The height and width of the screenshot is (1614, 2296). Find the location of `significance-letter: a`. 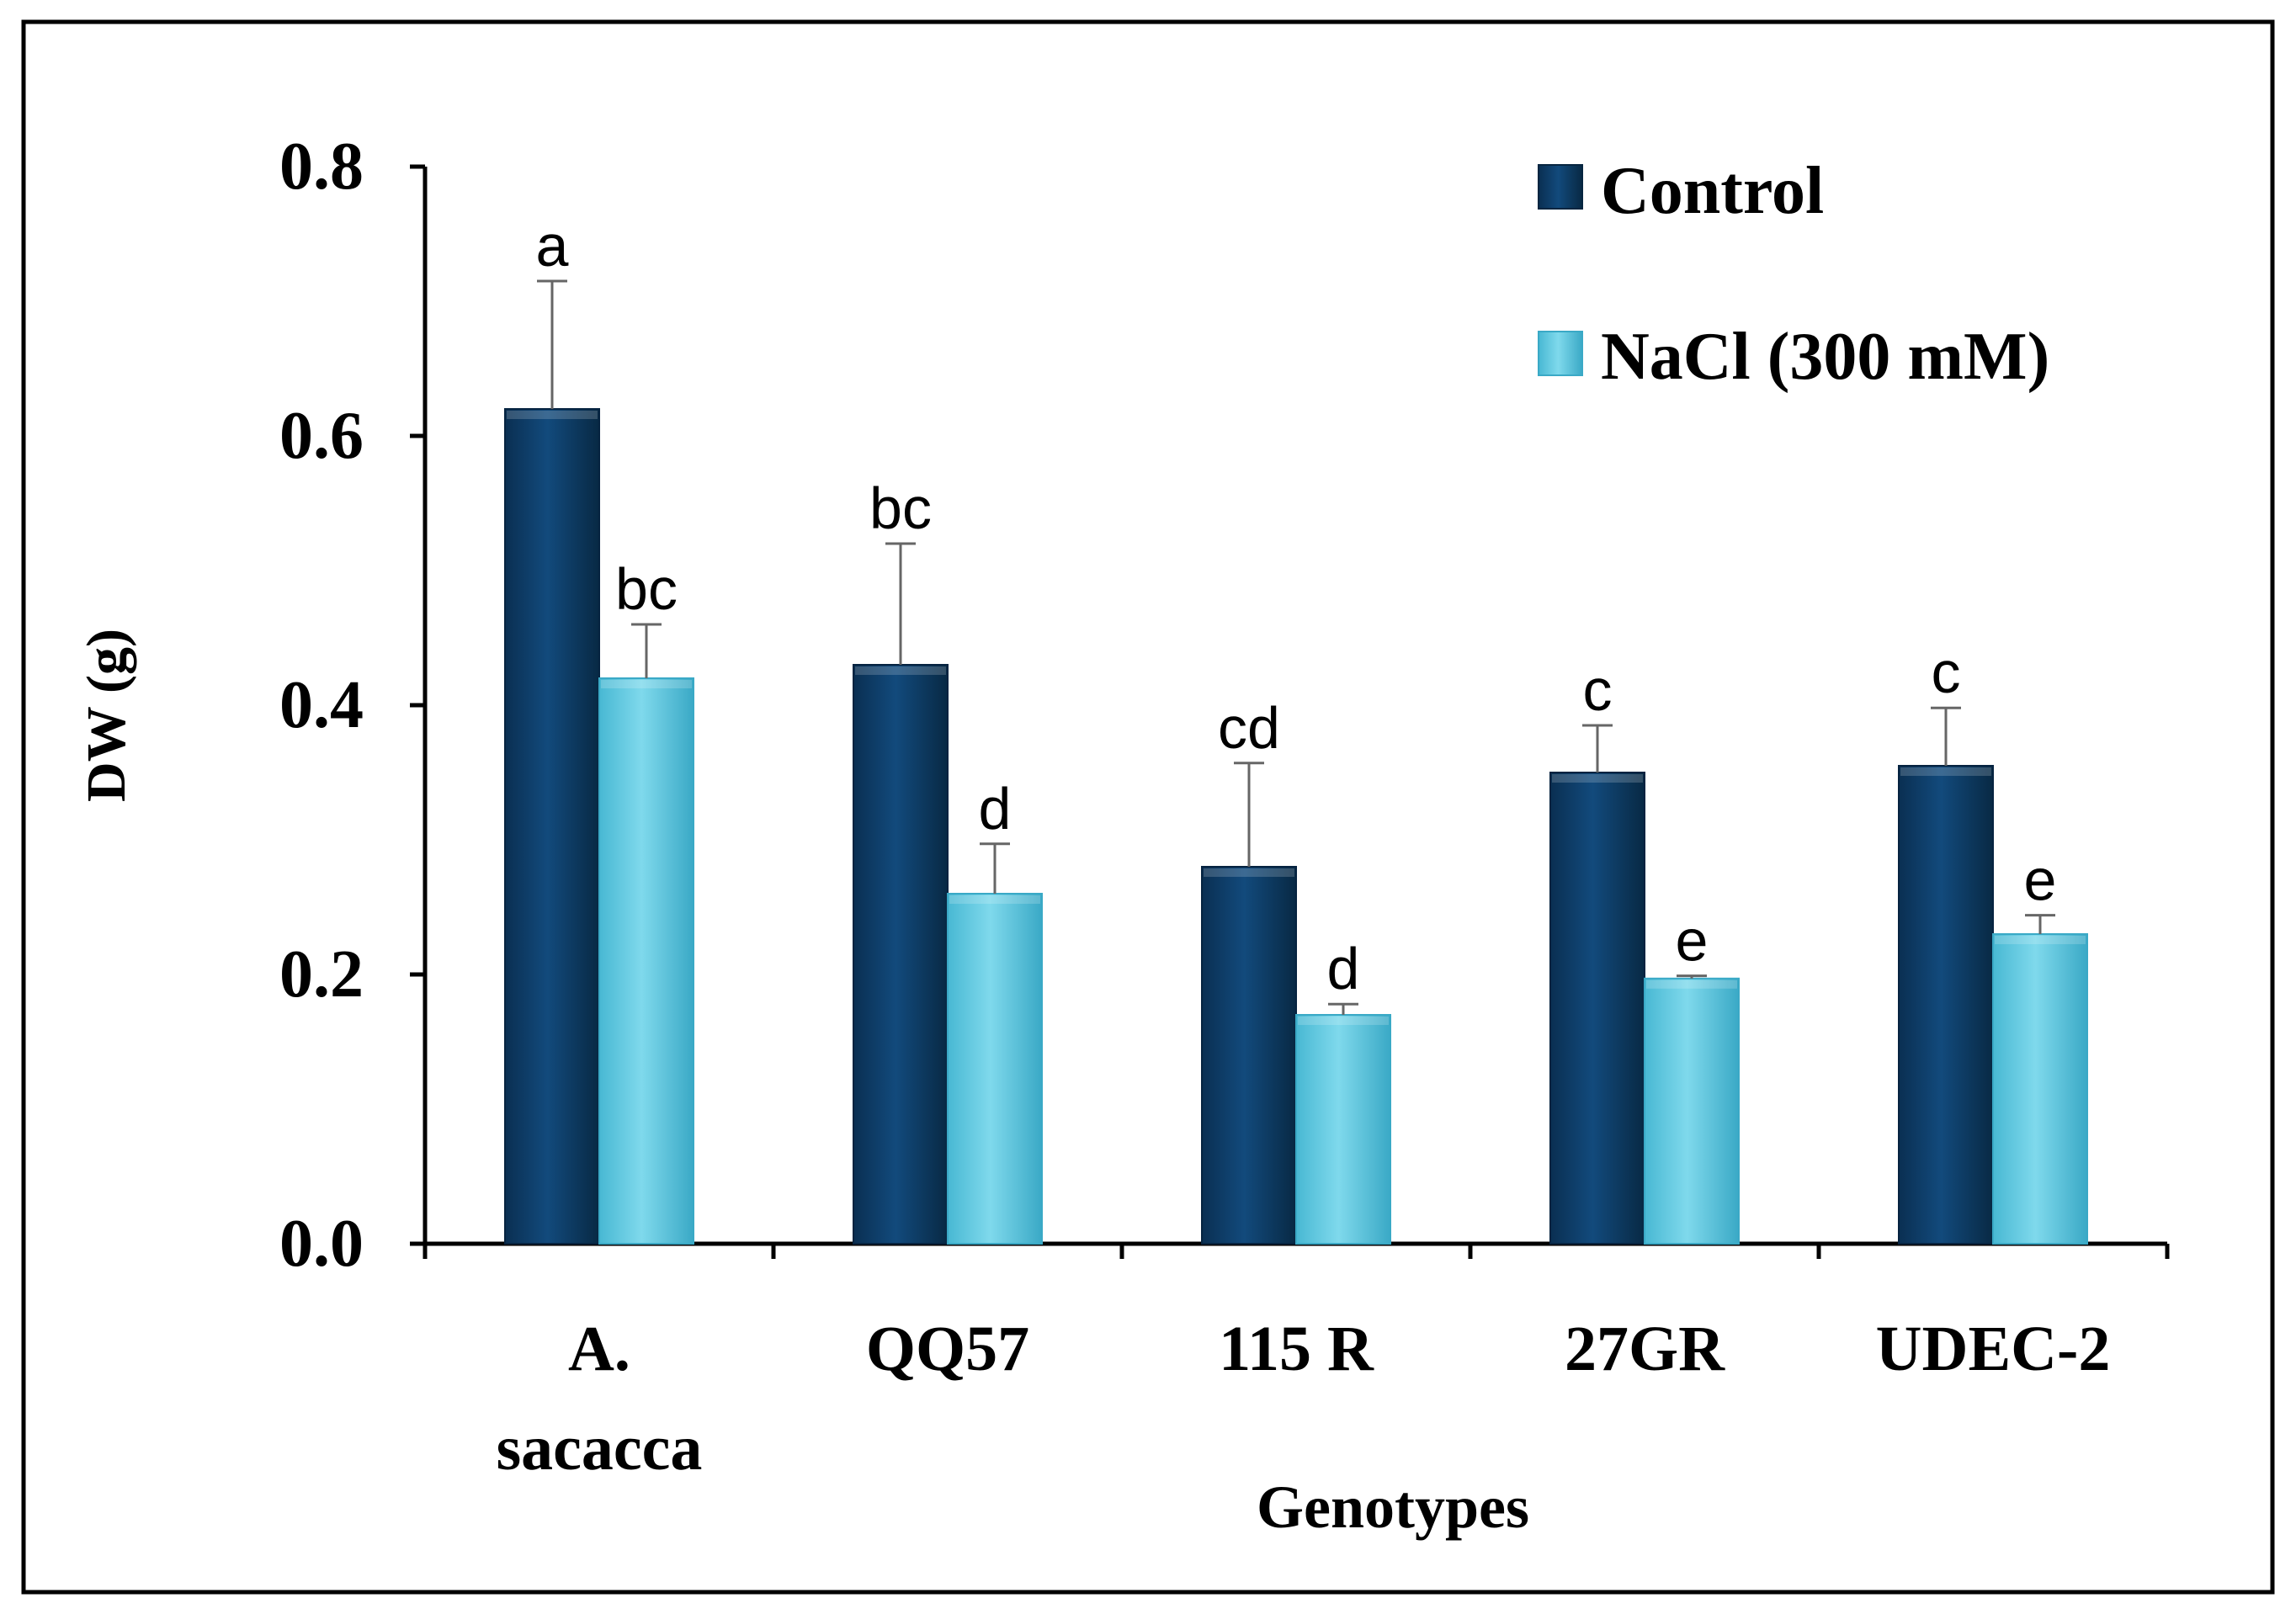

significance-letter: a is located at coordinates (553, 246).